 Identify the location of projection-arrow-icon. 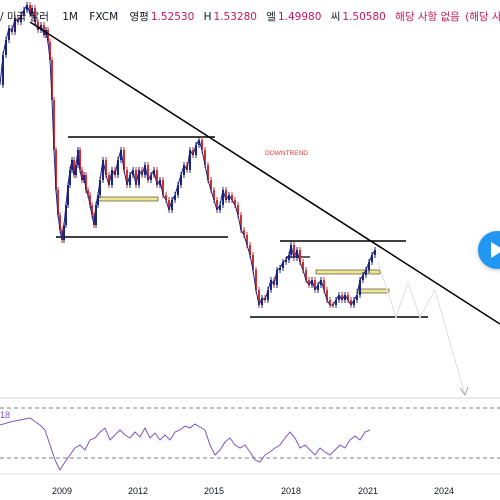
(464, 391).